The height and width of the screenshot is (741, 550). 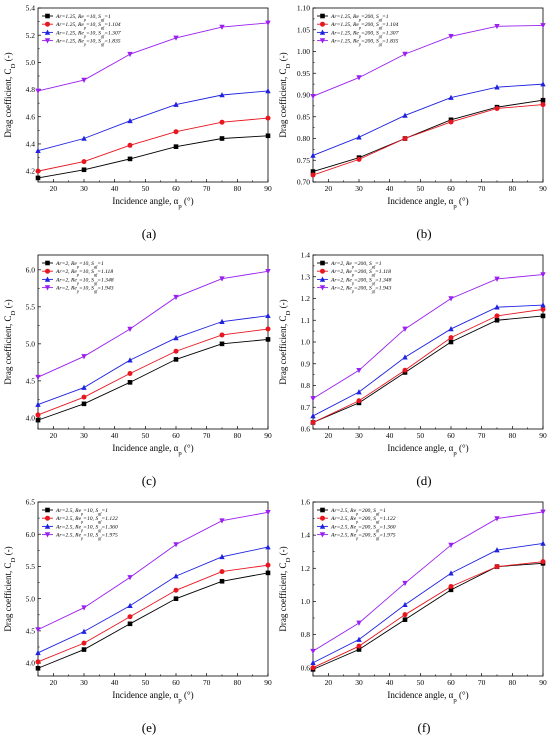 I want to click on panel-caption: (f), so click(x=424, y=727).